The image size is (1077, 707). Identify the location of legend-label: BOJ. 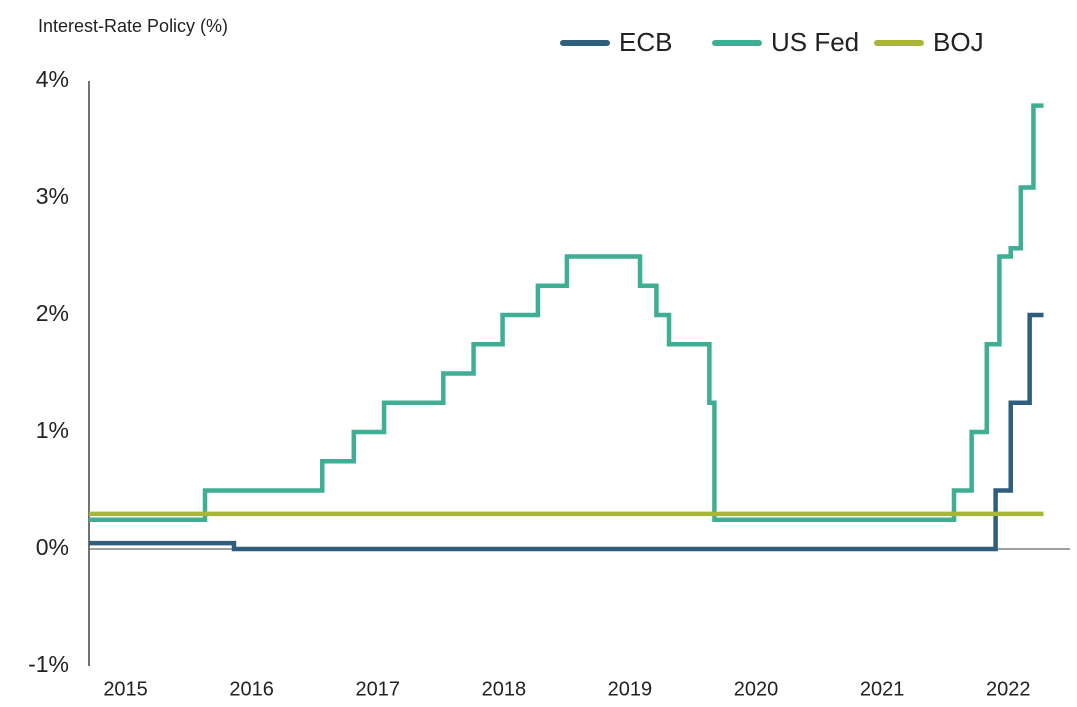
(958, 42).